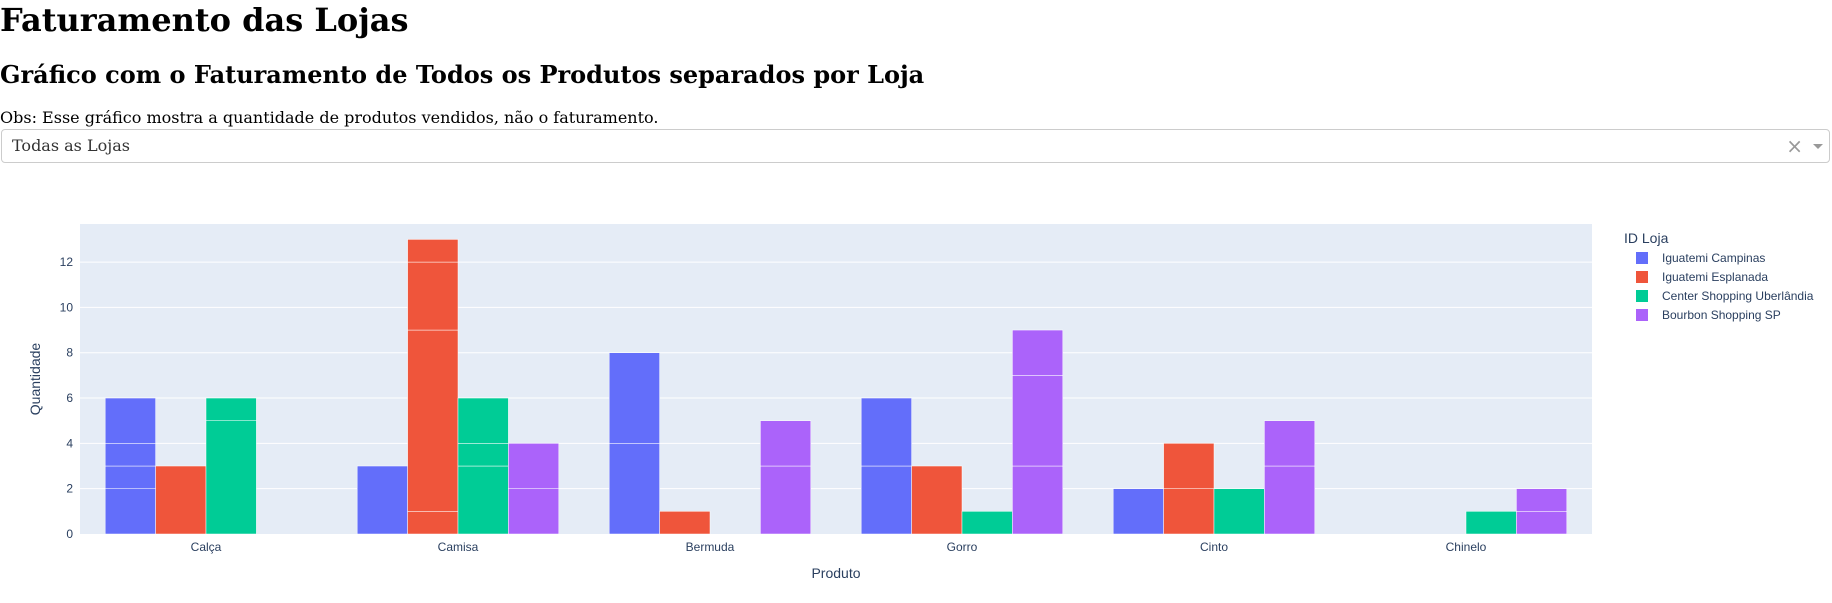 This screenshot has width=1832, height=603. What do you see at coordinates (67, 262) in the screenshot?
I see `y-tick-label: 12` at bounding box center [67, 262].